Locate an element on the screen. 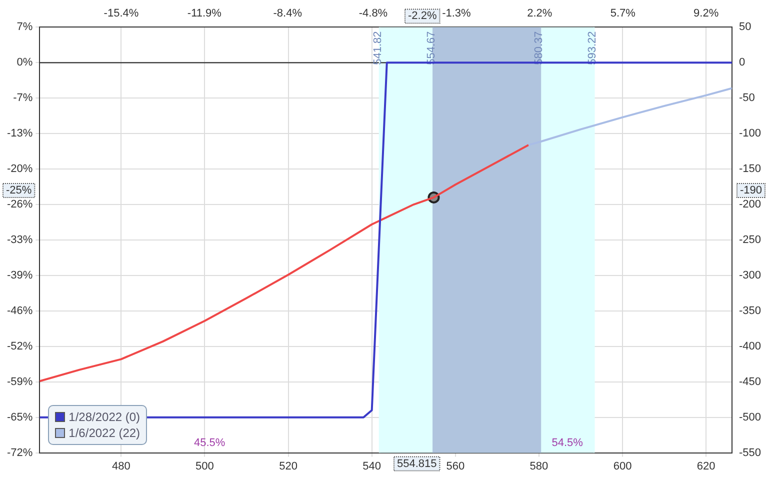  y-tick-label: -39% is located at coordinates (19, 276).